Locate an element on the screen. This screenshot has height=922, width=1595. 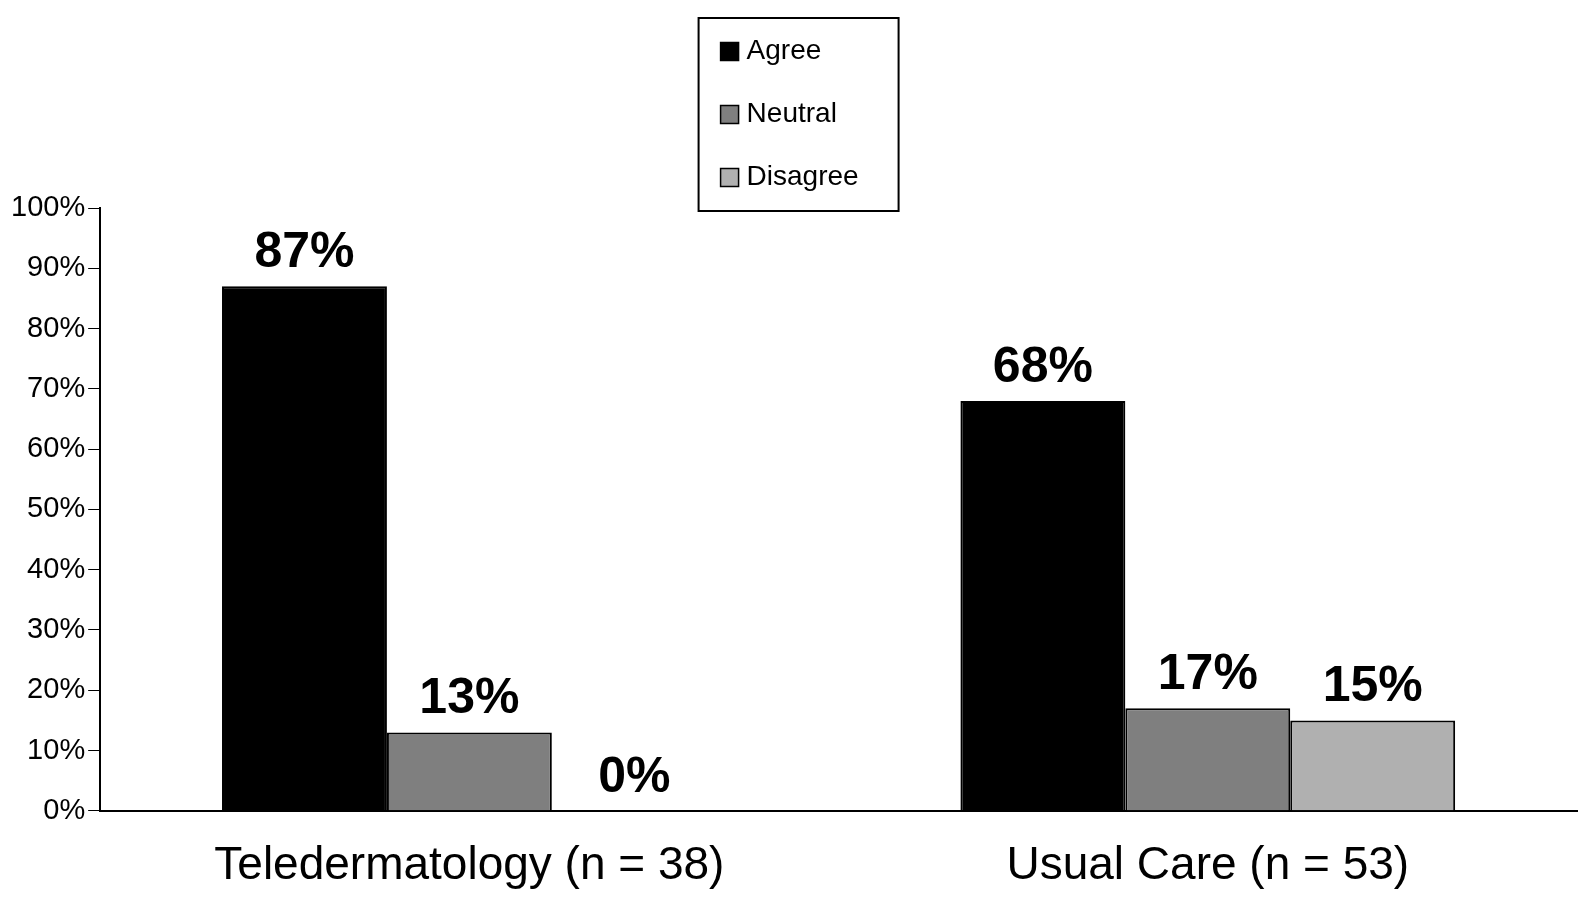
text: 68% is located at coordinates (1042, 364).